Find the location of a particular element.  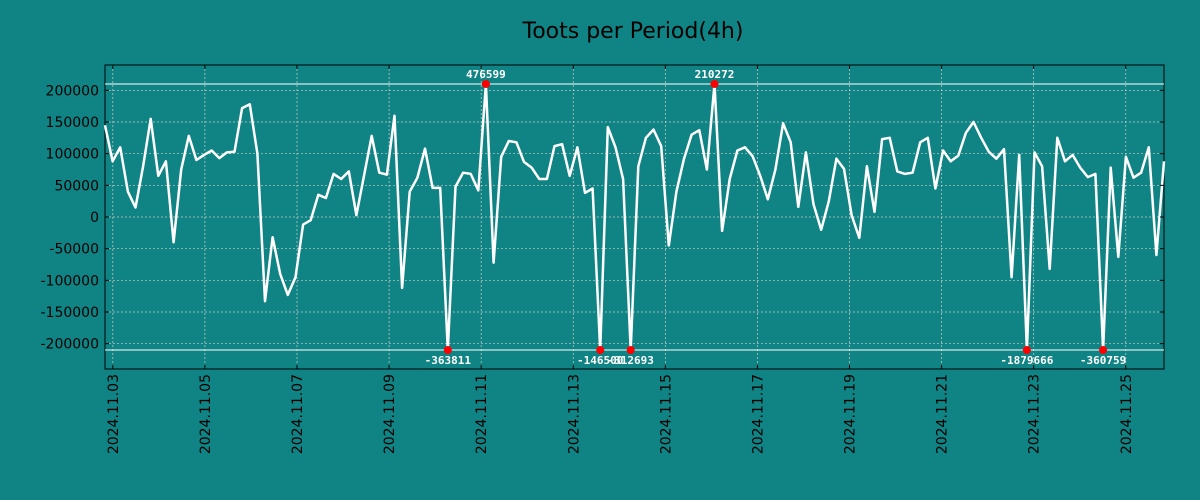

y-tick-label: 100000 is located at coordinates (72, 155).